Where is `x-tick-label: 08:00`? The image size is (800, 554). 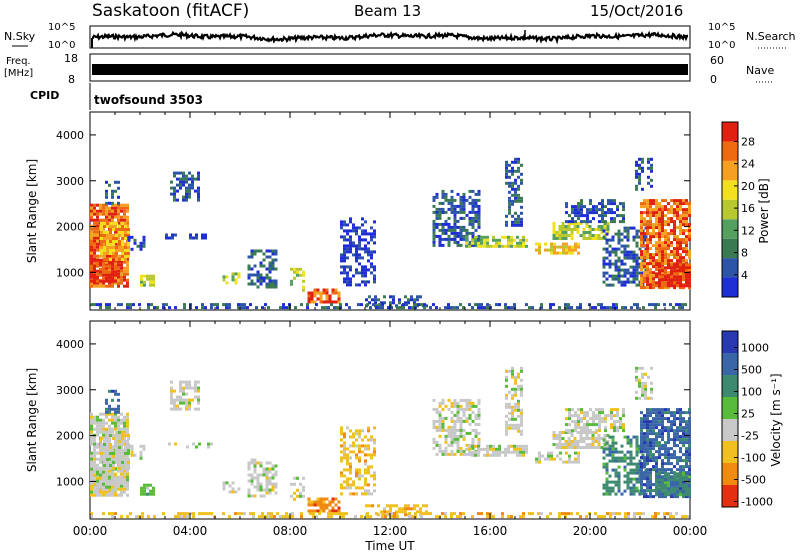
x-tick-label: 08:00 is located at coordinates (290, 531).